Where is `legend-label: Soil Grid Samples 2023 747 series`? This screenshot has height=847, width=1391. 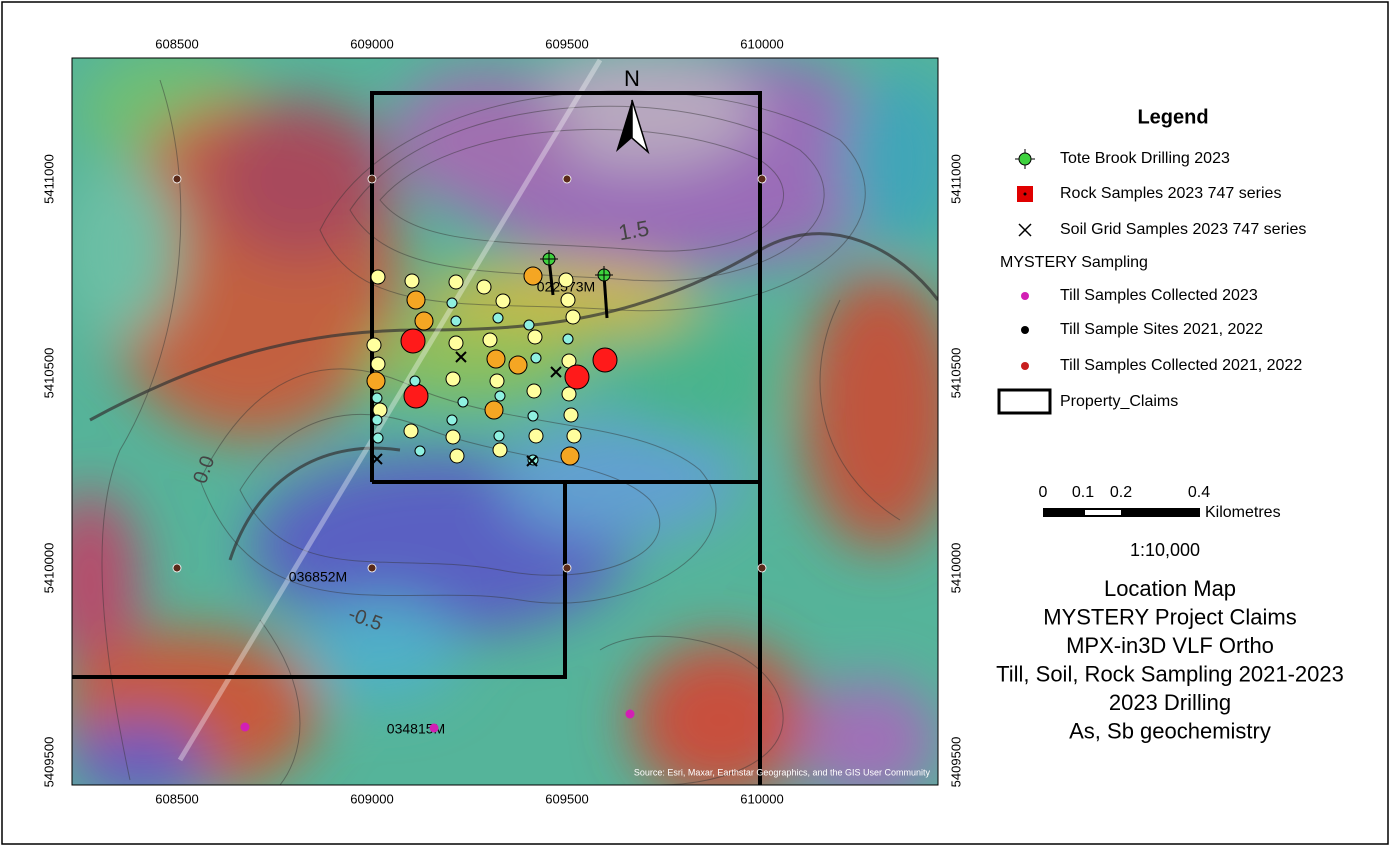 legend-label: Soil Grid Samples 2023 747 series is located at coordinates (1183, 229).